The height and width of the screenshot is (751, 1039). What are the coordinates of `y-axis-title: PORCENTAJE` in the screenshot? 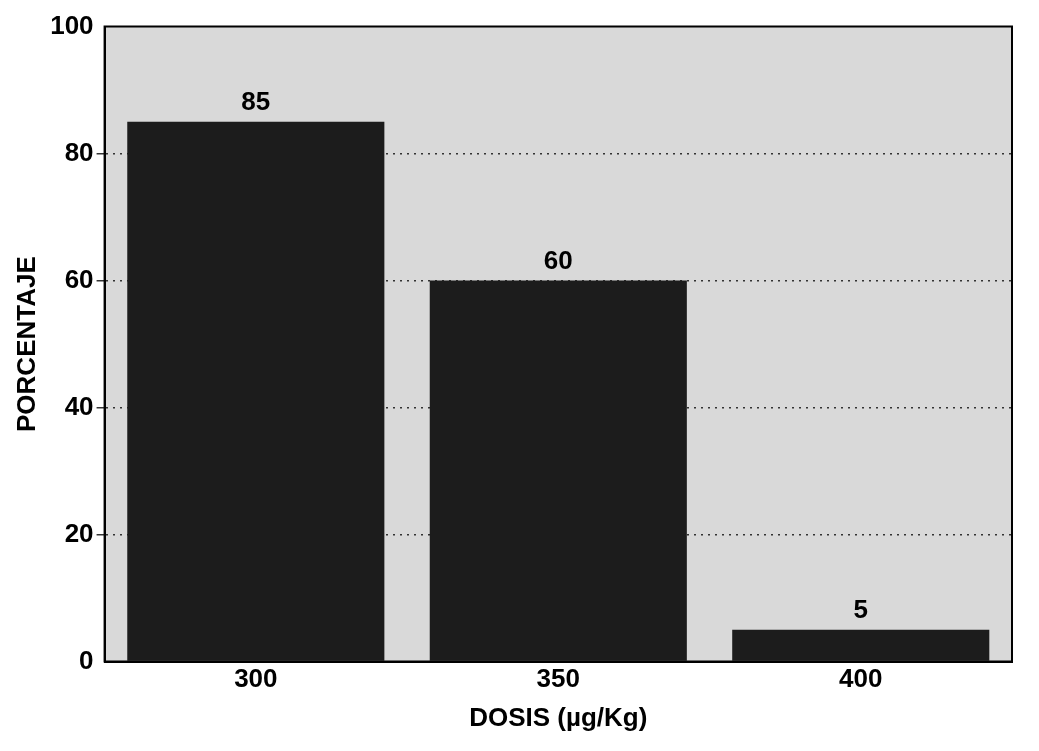 It's located at (25, 344).